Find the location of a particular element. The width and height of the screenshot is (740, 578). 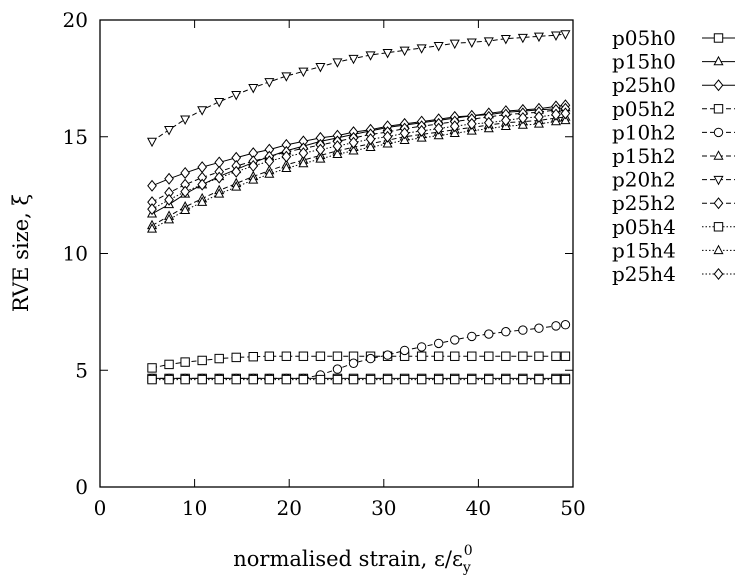

y-tick-label: 15 is located at coordinates (75, 137).